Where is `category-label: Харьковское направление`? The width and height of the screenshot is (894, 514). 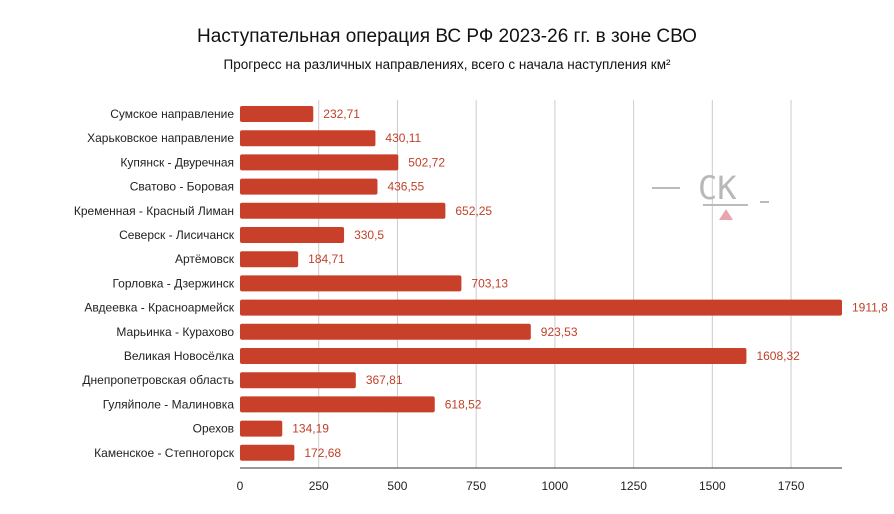 category-label: Харьковское направление is located at coordinates (160, 138).